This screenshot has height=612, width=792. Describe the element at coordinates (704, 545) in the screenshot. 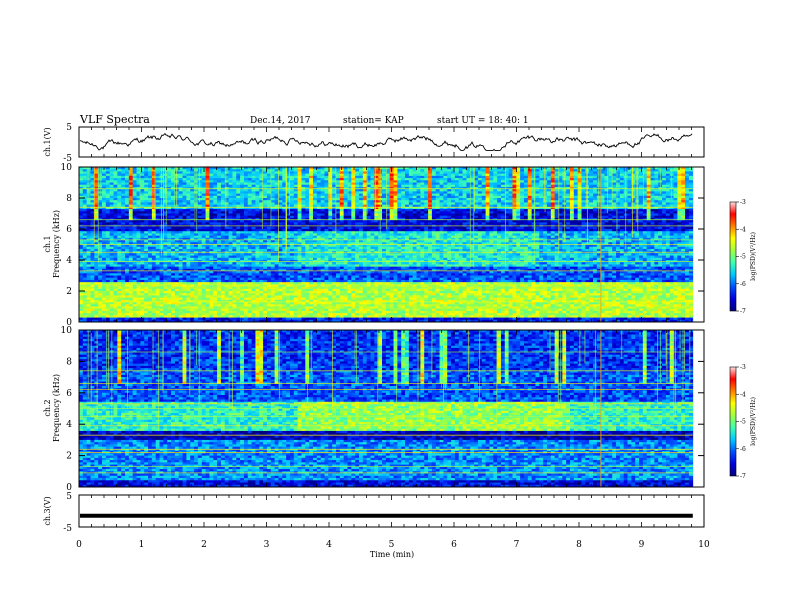

I see `xtick-label: 10` at that location.